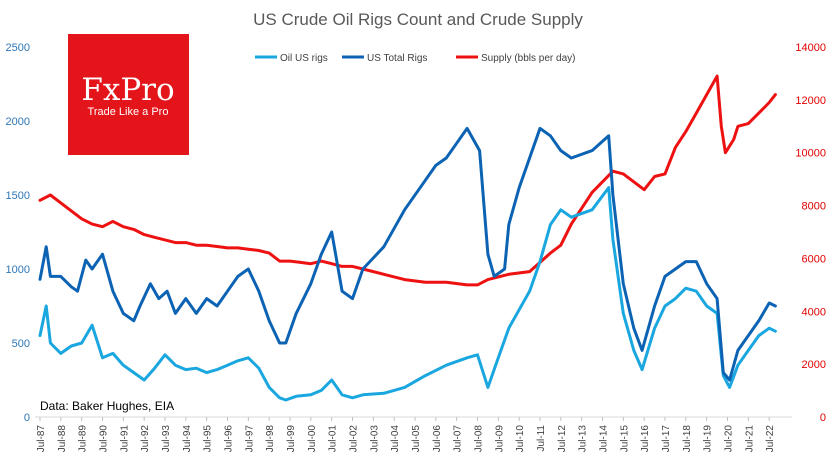  I want to click on left-tick-label: 2000, so click(18, 122).